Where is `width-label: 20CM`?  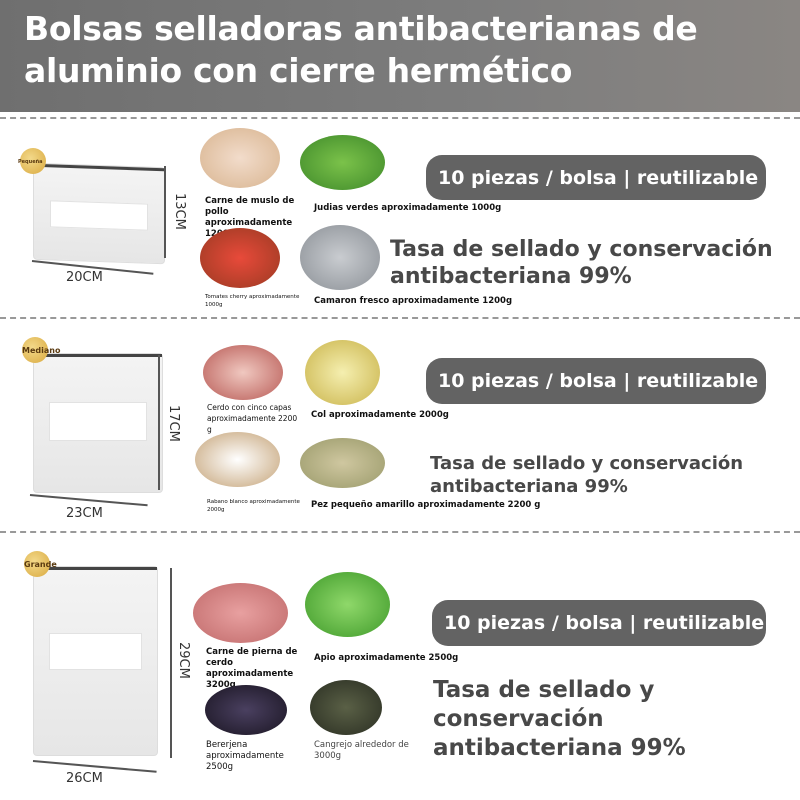
width-label: 20CM is located at coordinates (84, 277).